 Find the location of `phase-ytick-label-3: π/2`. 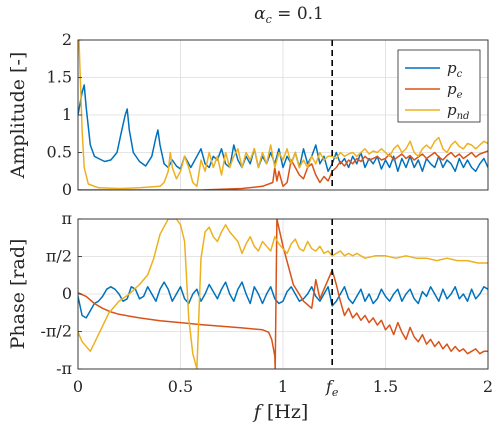

phase-ytick-label-3: π/2 is located at coordinates (59, 255).